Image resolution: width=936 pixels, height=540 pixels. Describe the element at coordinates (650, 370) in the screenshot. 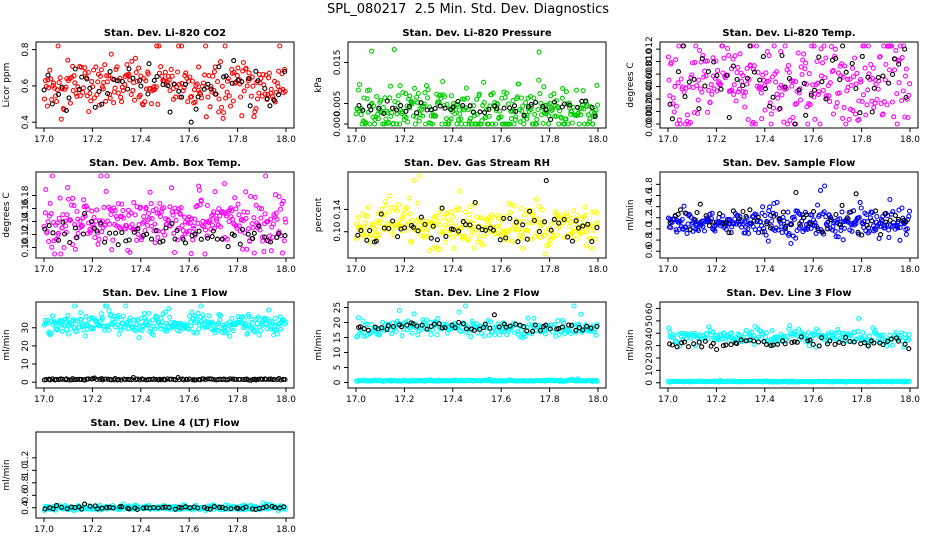

I see `y-tick-label: 10` at that location.